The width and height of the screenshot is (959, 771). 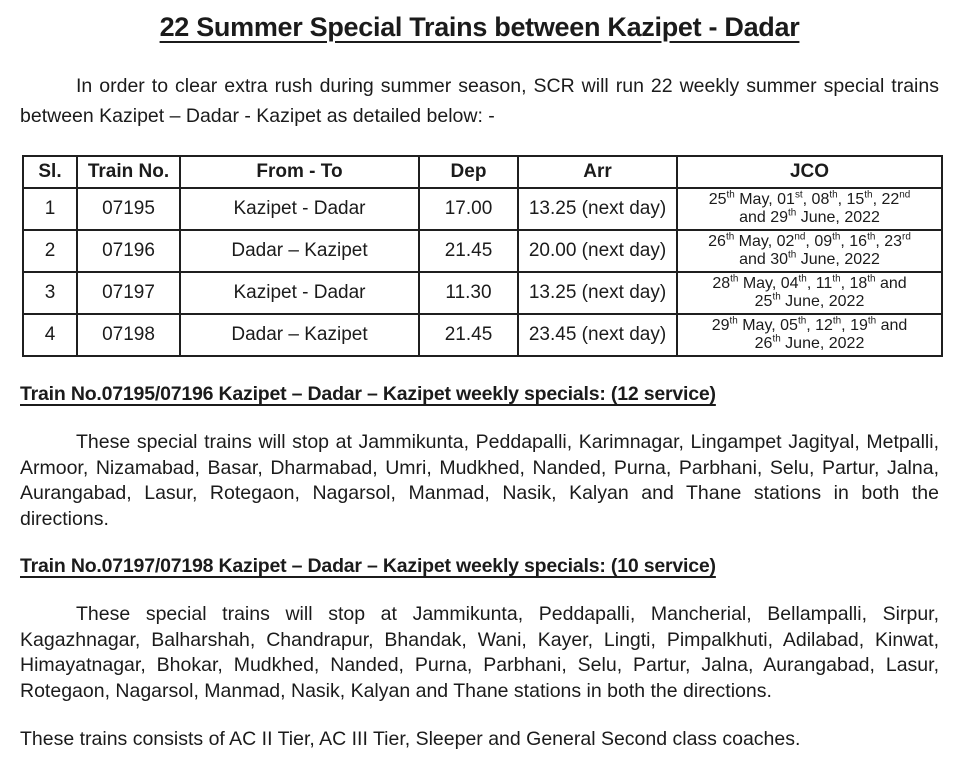 I want to click on cell-arr: 20.00 (next day), so click(x=597, y=251).